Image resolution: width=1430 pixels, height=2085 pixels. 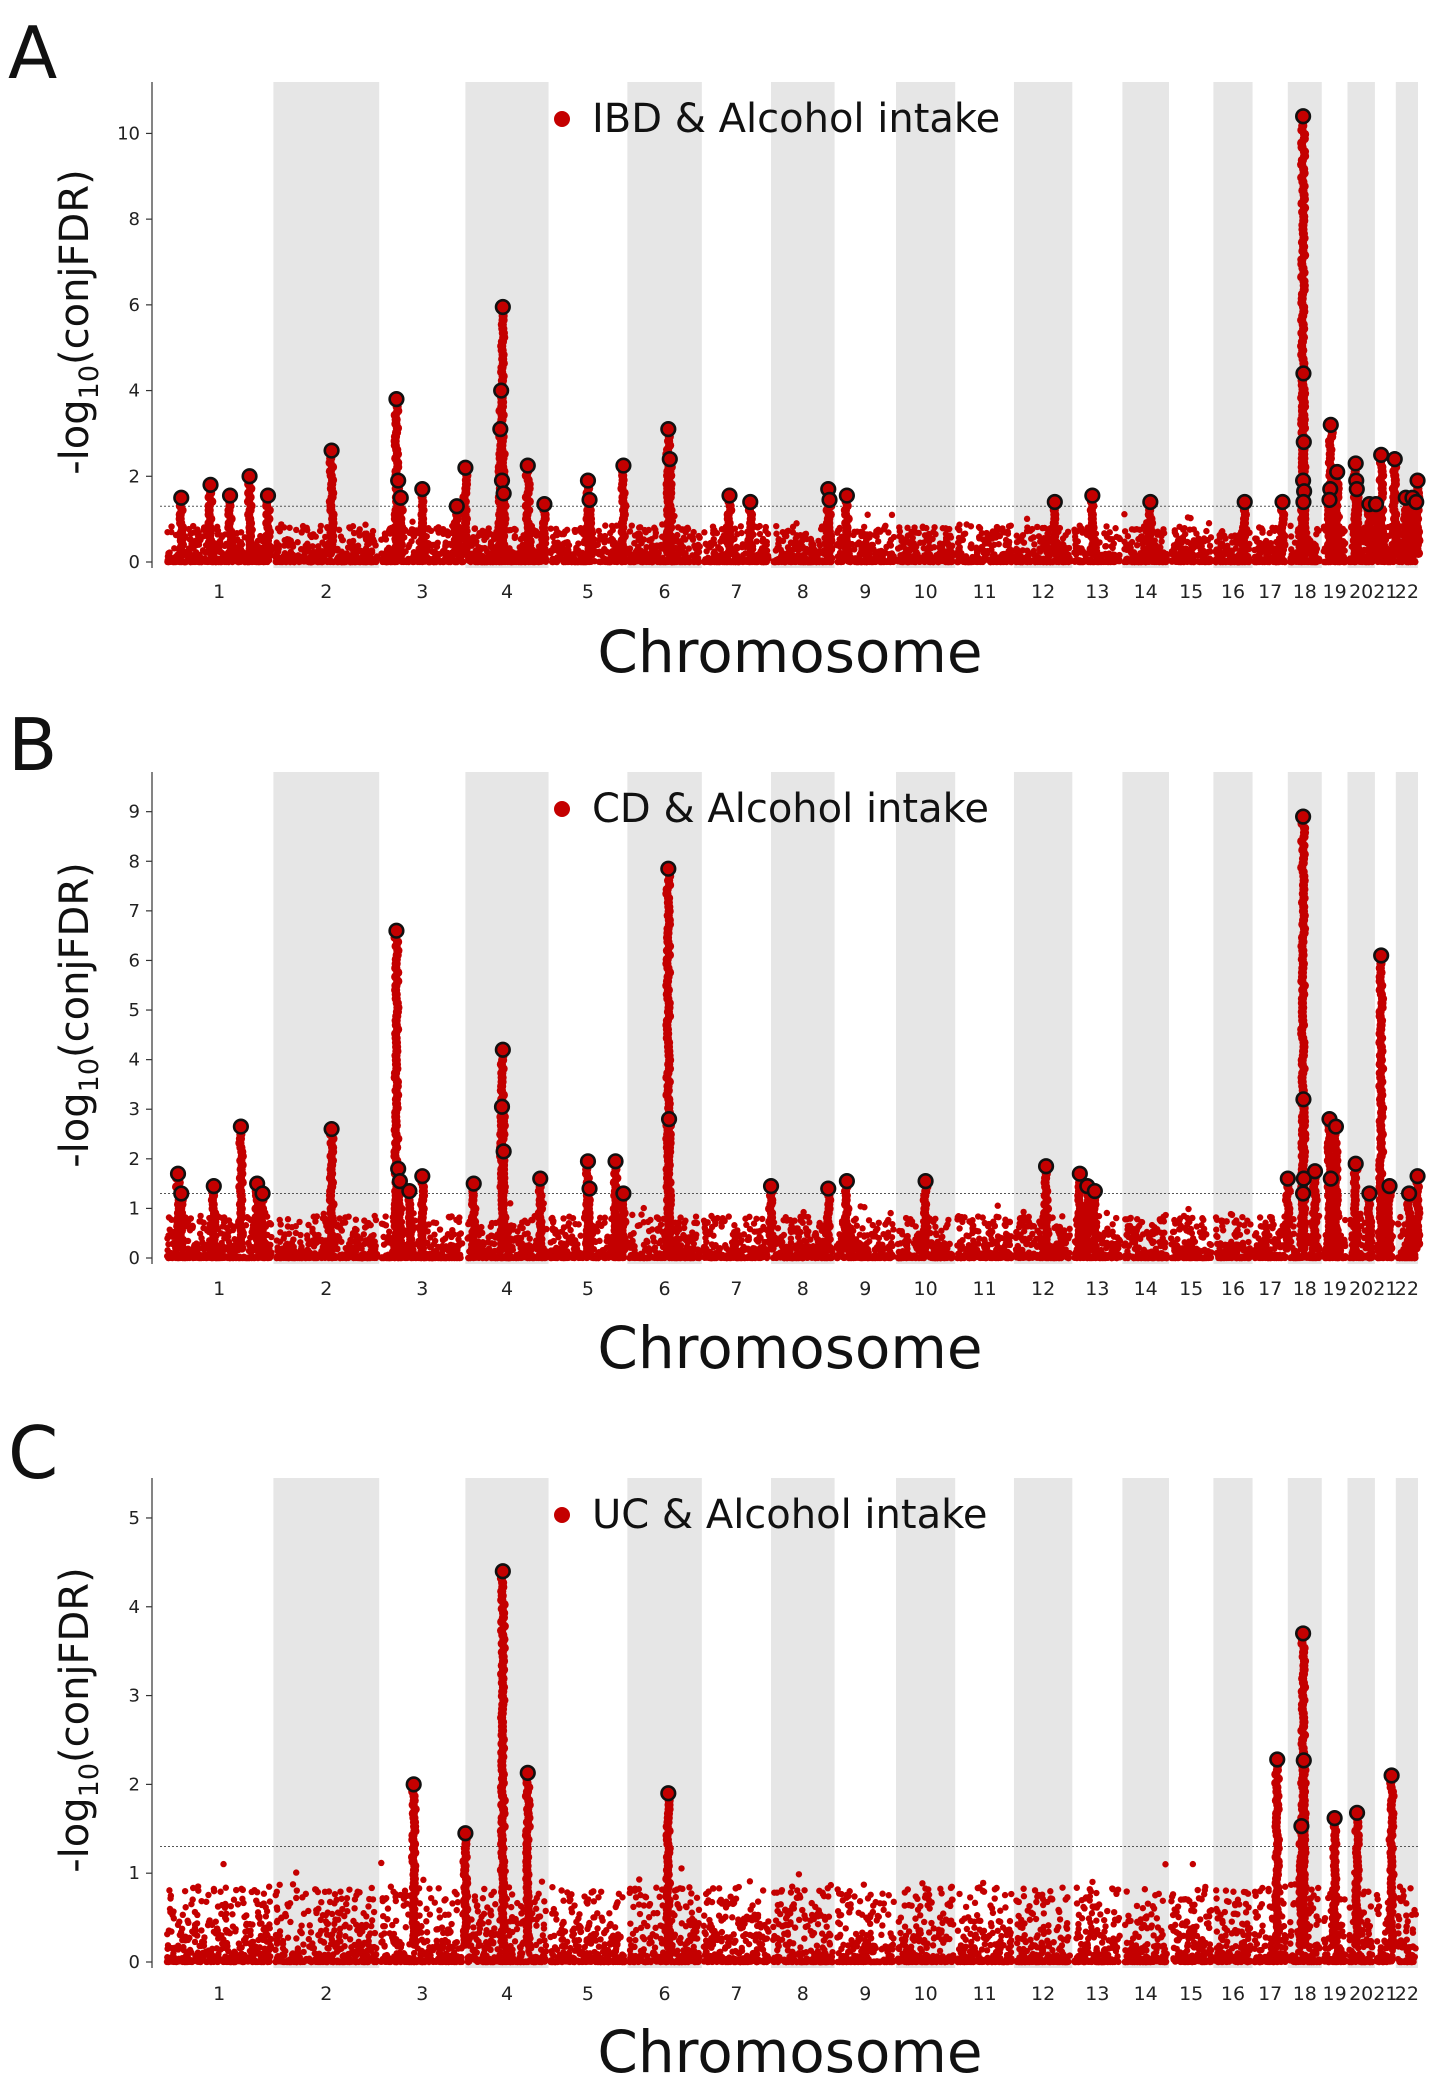 I want to click on band-chr22, so click(x=1406, y=325).